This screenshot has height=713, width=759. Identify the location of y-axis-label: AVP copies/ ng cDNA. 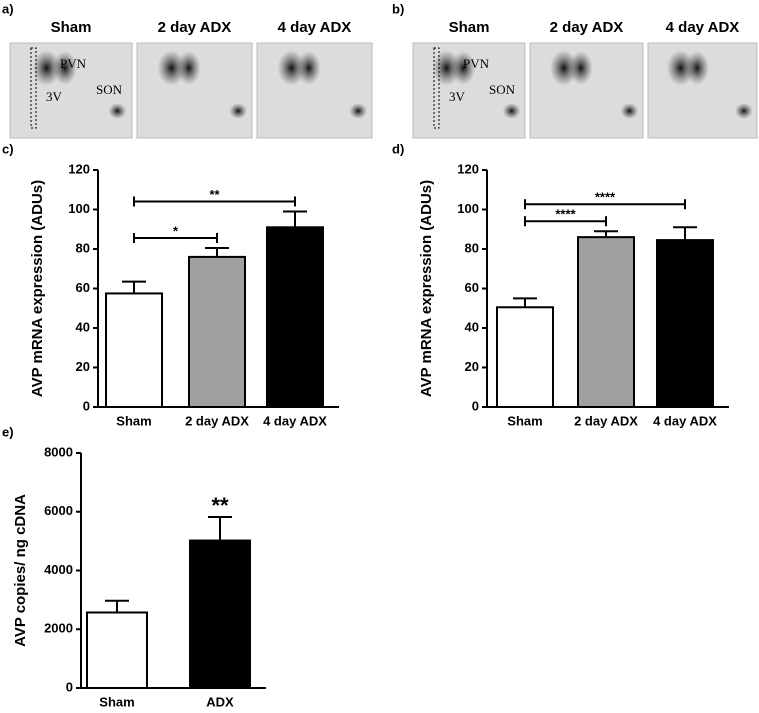
(20, 570).